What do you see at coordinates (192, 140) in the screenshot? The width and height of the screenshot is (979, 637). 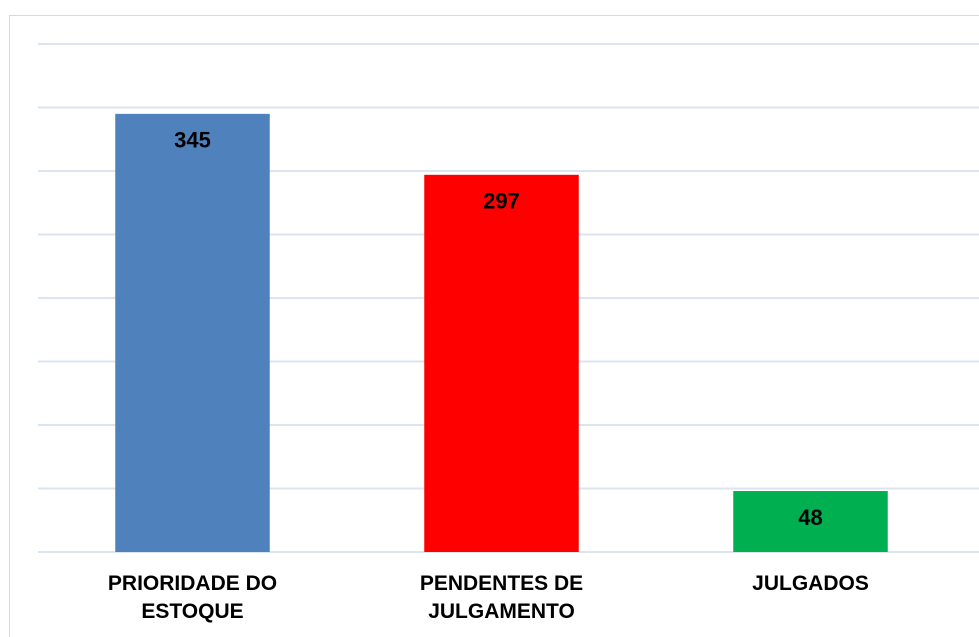 I see `data-label: 345` at bounding box center [192, 140].